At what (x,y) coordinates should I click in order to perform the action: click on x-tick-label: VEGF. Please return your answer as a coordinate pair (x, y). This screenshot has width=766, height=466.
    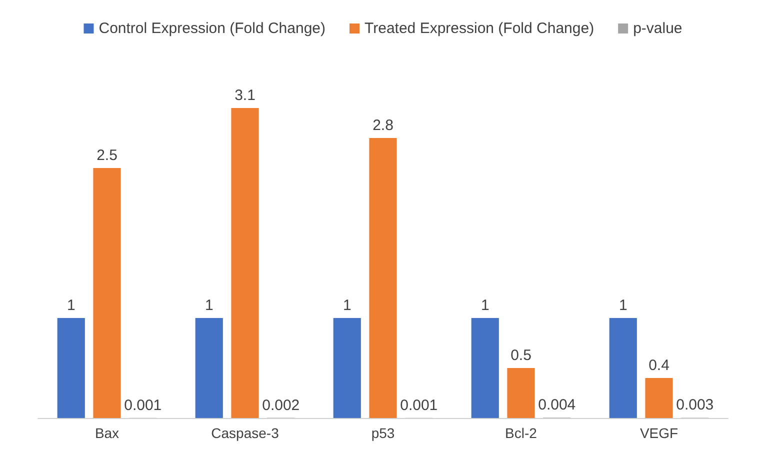
    Looking at the image, I should click on (659, 433).